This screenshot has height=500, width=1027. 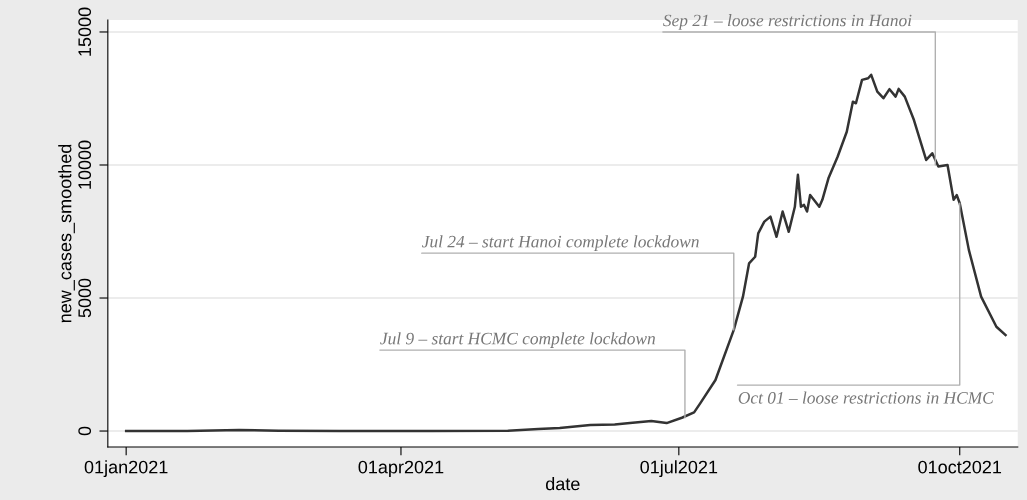 What do you see at coordinates (679, 469) in the screenshot?
I see `x-tick-label: 01jul2021` at bounding box center [679, 469].